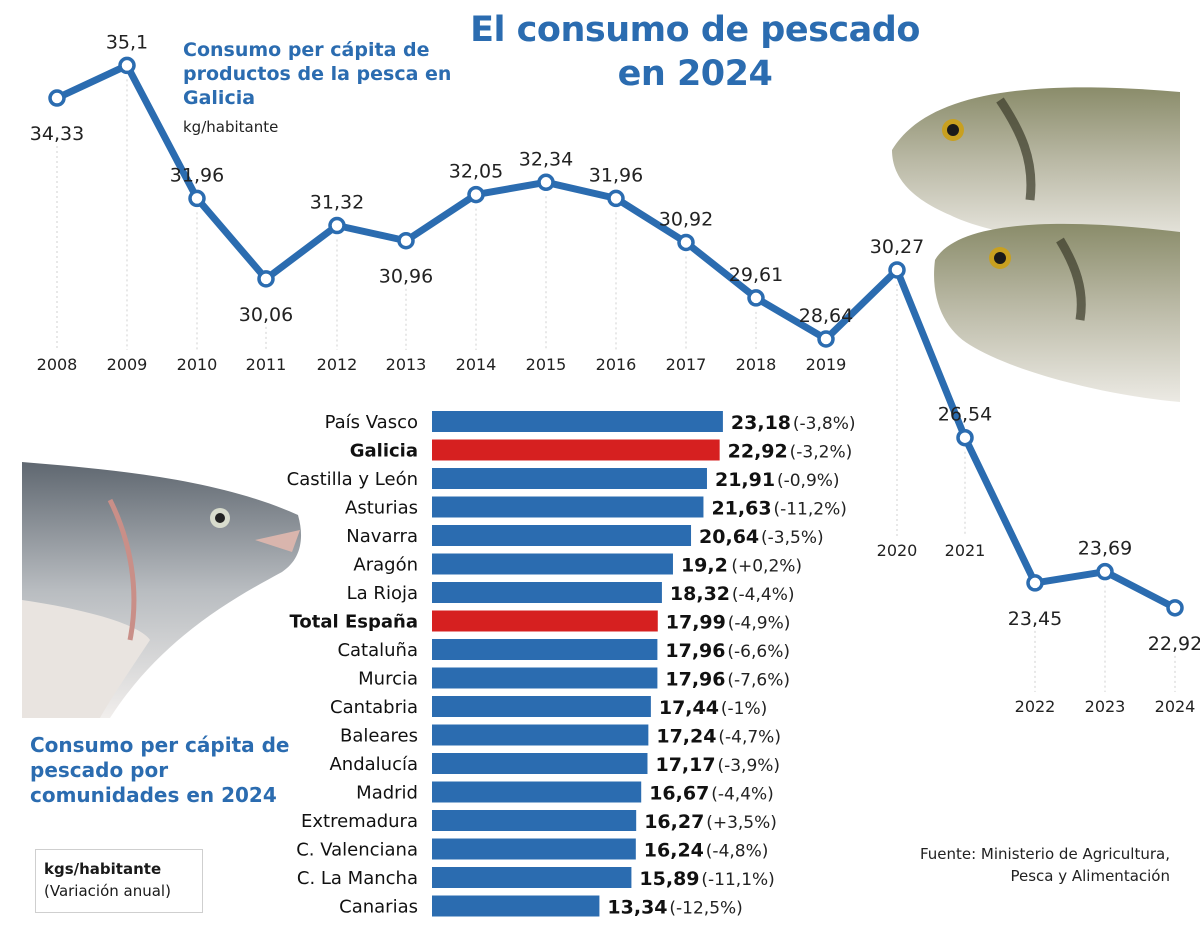  What do you see at coordinates (704, 566) in the screenshot?
I see `value-label: 19,2` at bounding box center [704, 566].